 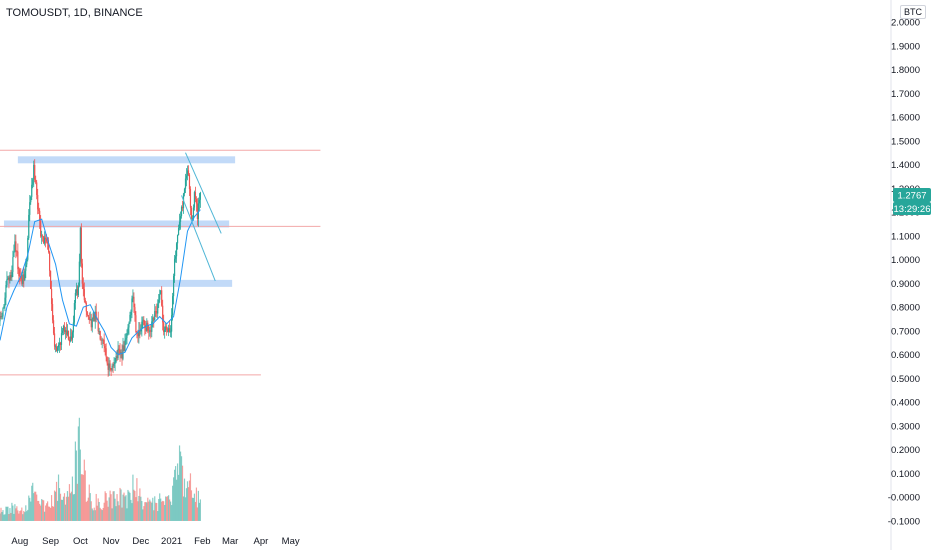 What do you see at coordinates (155, 541) in the screenshot?
I see `time-axis: Aug Sep Oct Nov Dec 2021 Feb Mar Apr May` at bounding box center [155, 541].